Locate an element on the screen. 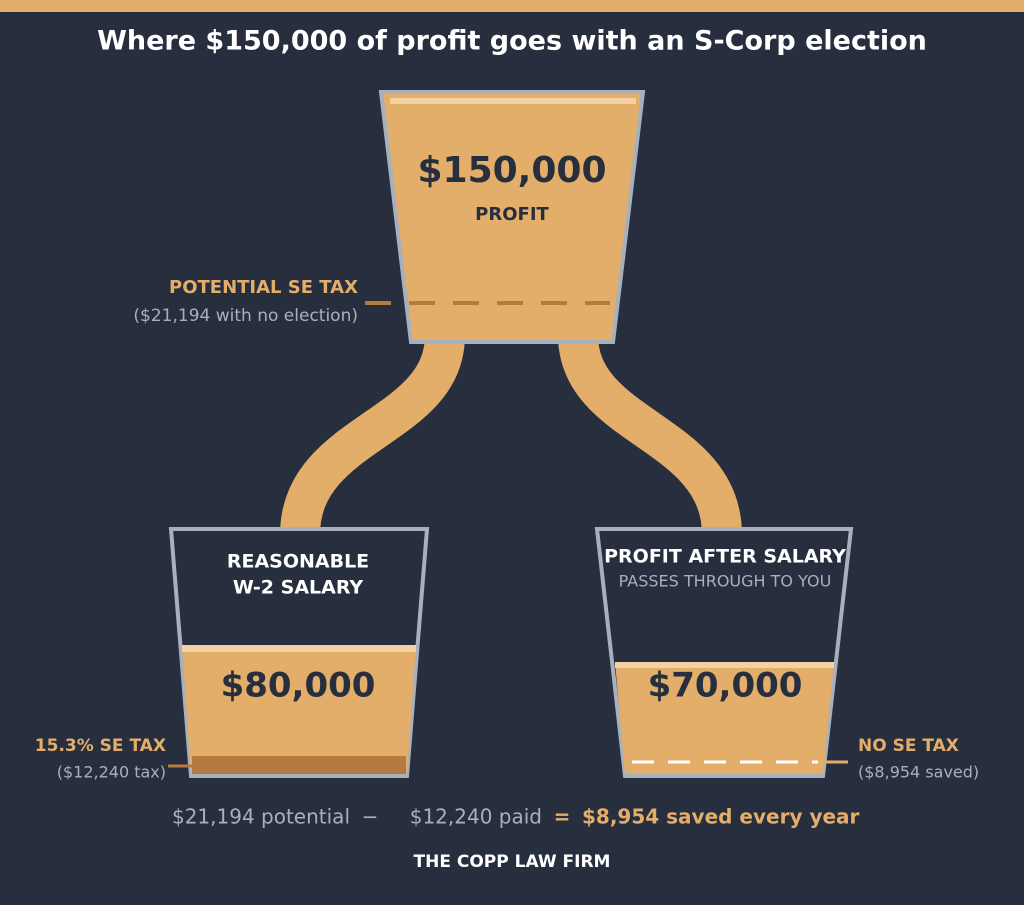 The height and width of the screenshot is (905, 1024). eq-paid: $12,240 paid is located at coordinates (476, 817).